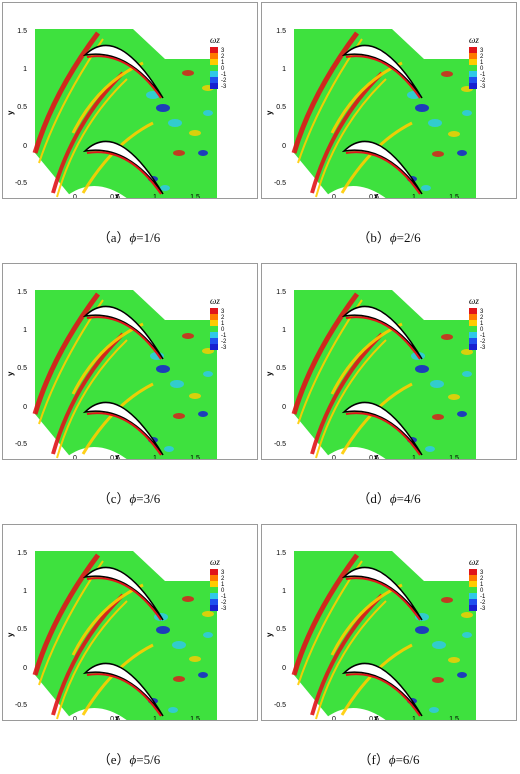 The height and width of the screenshot is (774, 520). What do you see at coordinates (284, 407) in the screenshot?
I see `y-tick-label: 0` at bounding box center [284, 407].